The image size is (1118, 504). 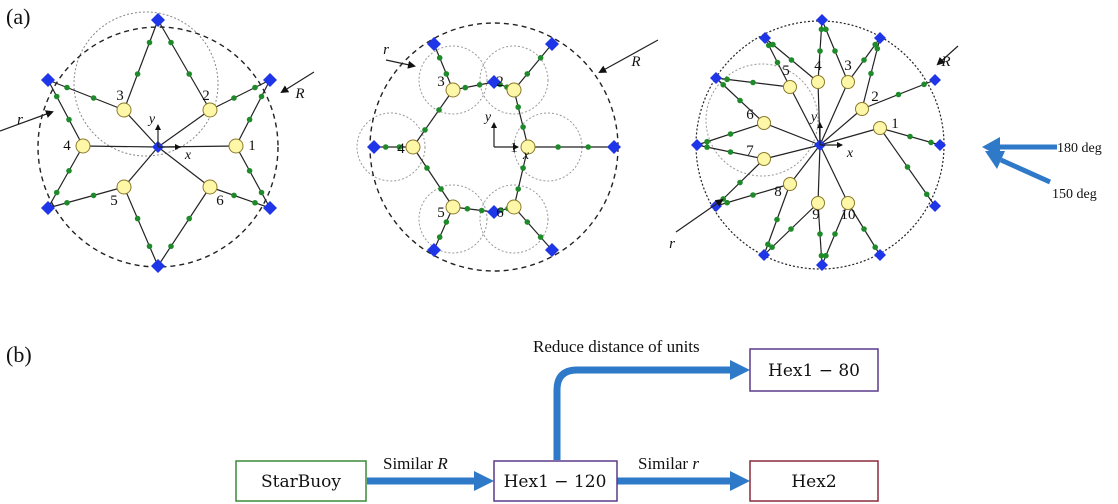 What do you see at coordinates (778, 192) in the screenshot?
I see `unit-number: 8` at bounding box center [778, 192].